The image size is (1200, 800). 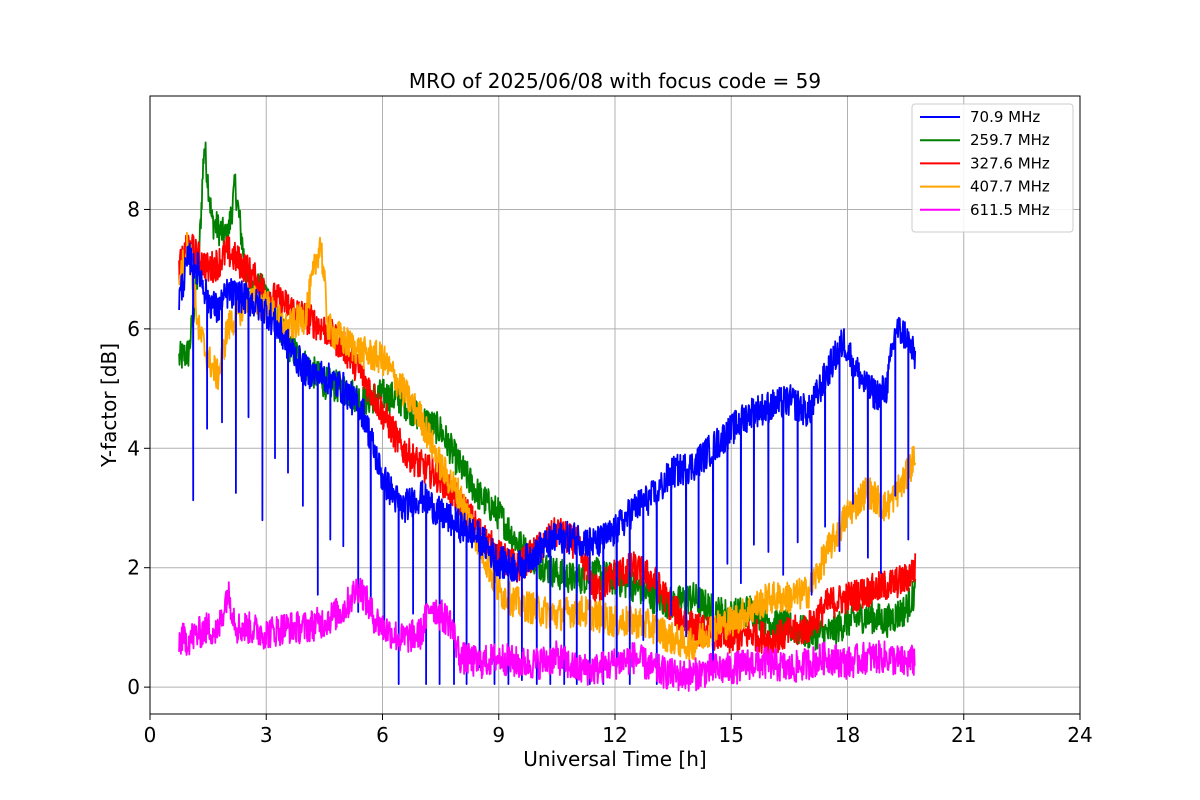 What do you see at coordinates (133, 329) in the screenshot?
I see `y-tick-label: 6` at bounding box center [133, 329].